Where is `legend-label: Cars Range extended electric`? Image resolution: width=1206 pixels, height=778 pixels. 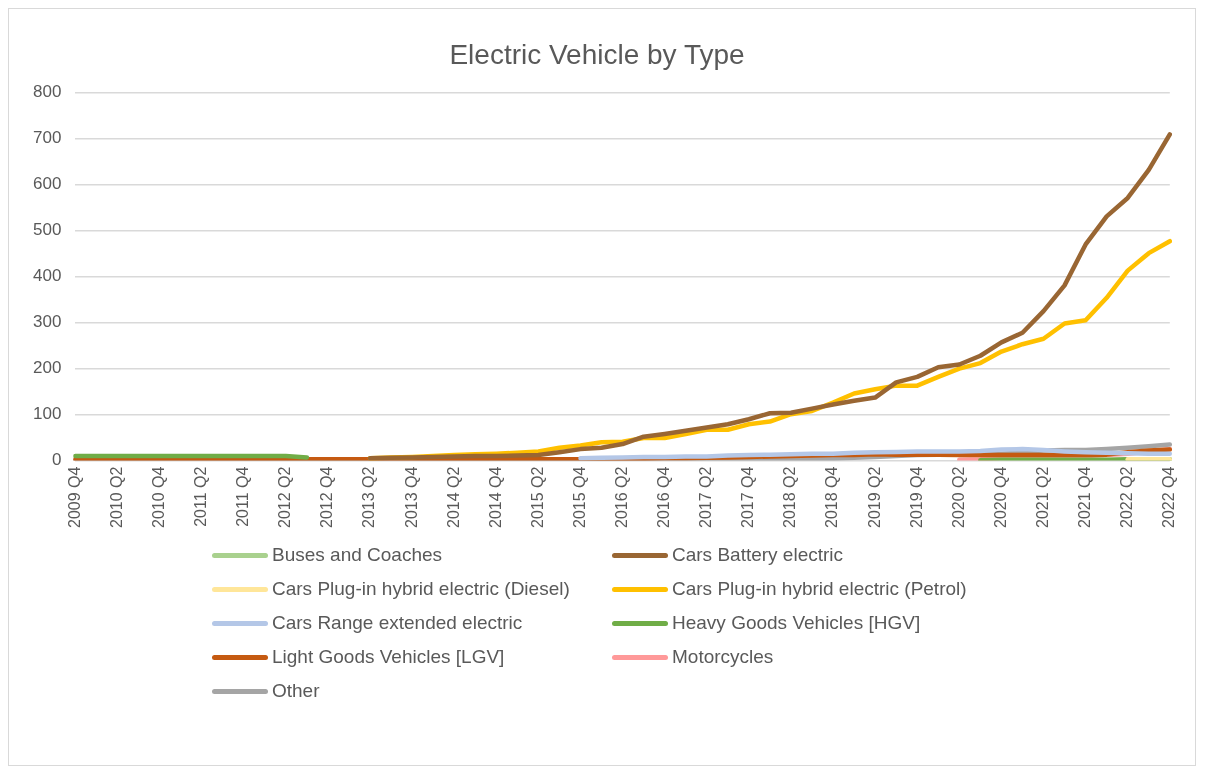
legend-label: Cars Range extended electric is located at coordinates (397, 623).